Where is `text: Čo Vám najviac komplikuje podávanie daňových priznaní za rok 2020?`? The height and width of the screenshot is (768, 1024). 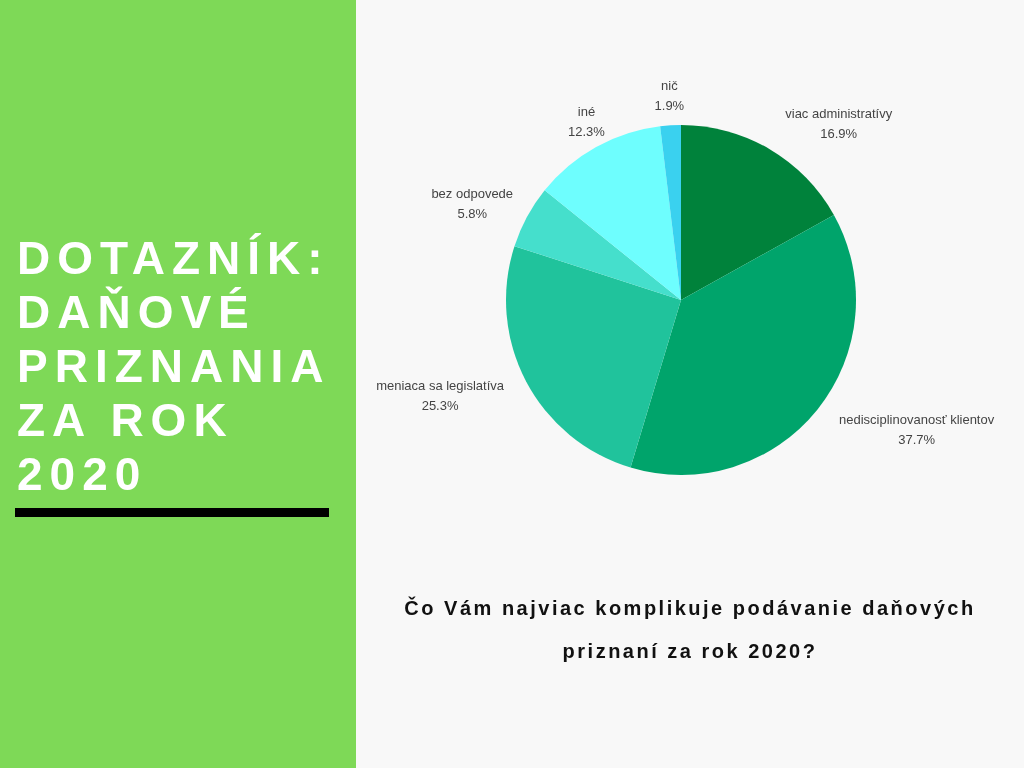
text: Čo Vám najviac komplikuje podávanie daňových priznaní za rok 2020? is located at coordinates (690, 629).